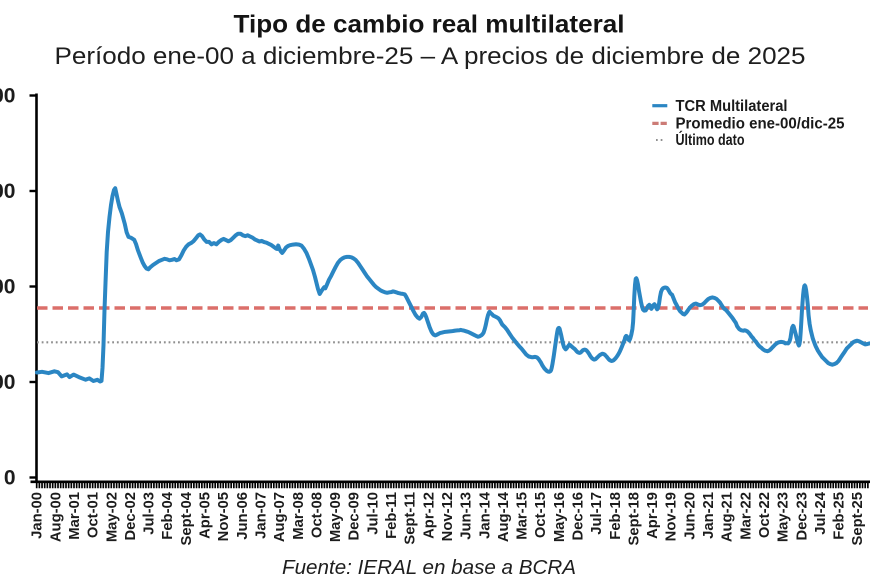 This screenshot has height=580, width=870. What do you see at coordinates (802, 516) in the screenshot?
I see `svg-text: Dec-23` at bounding box center [802, 516].